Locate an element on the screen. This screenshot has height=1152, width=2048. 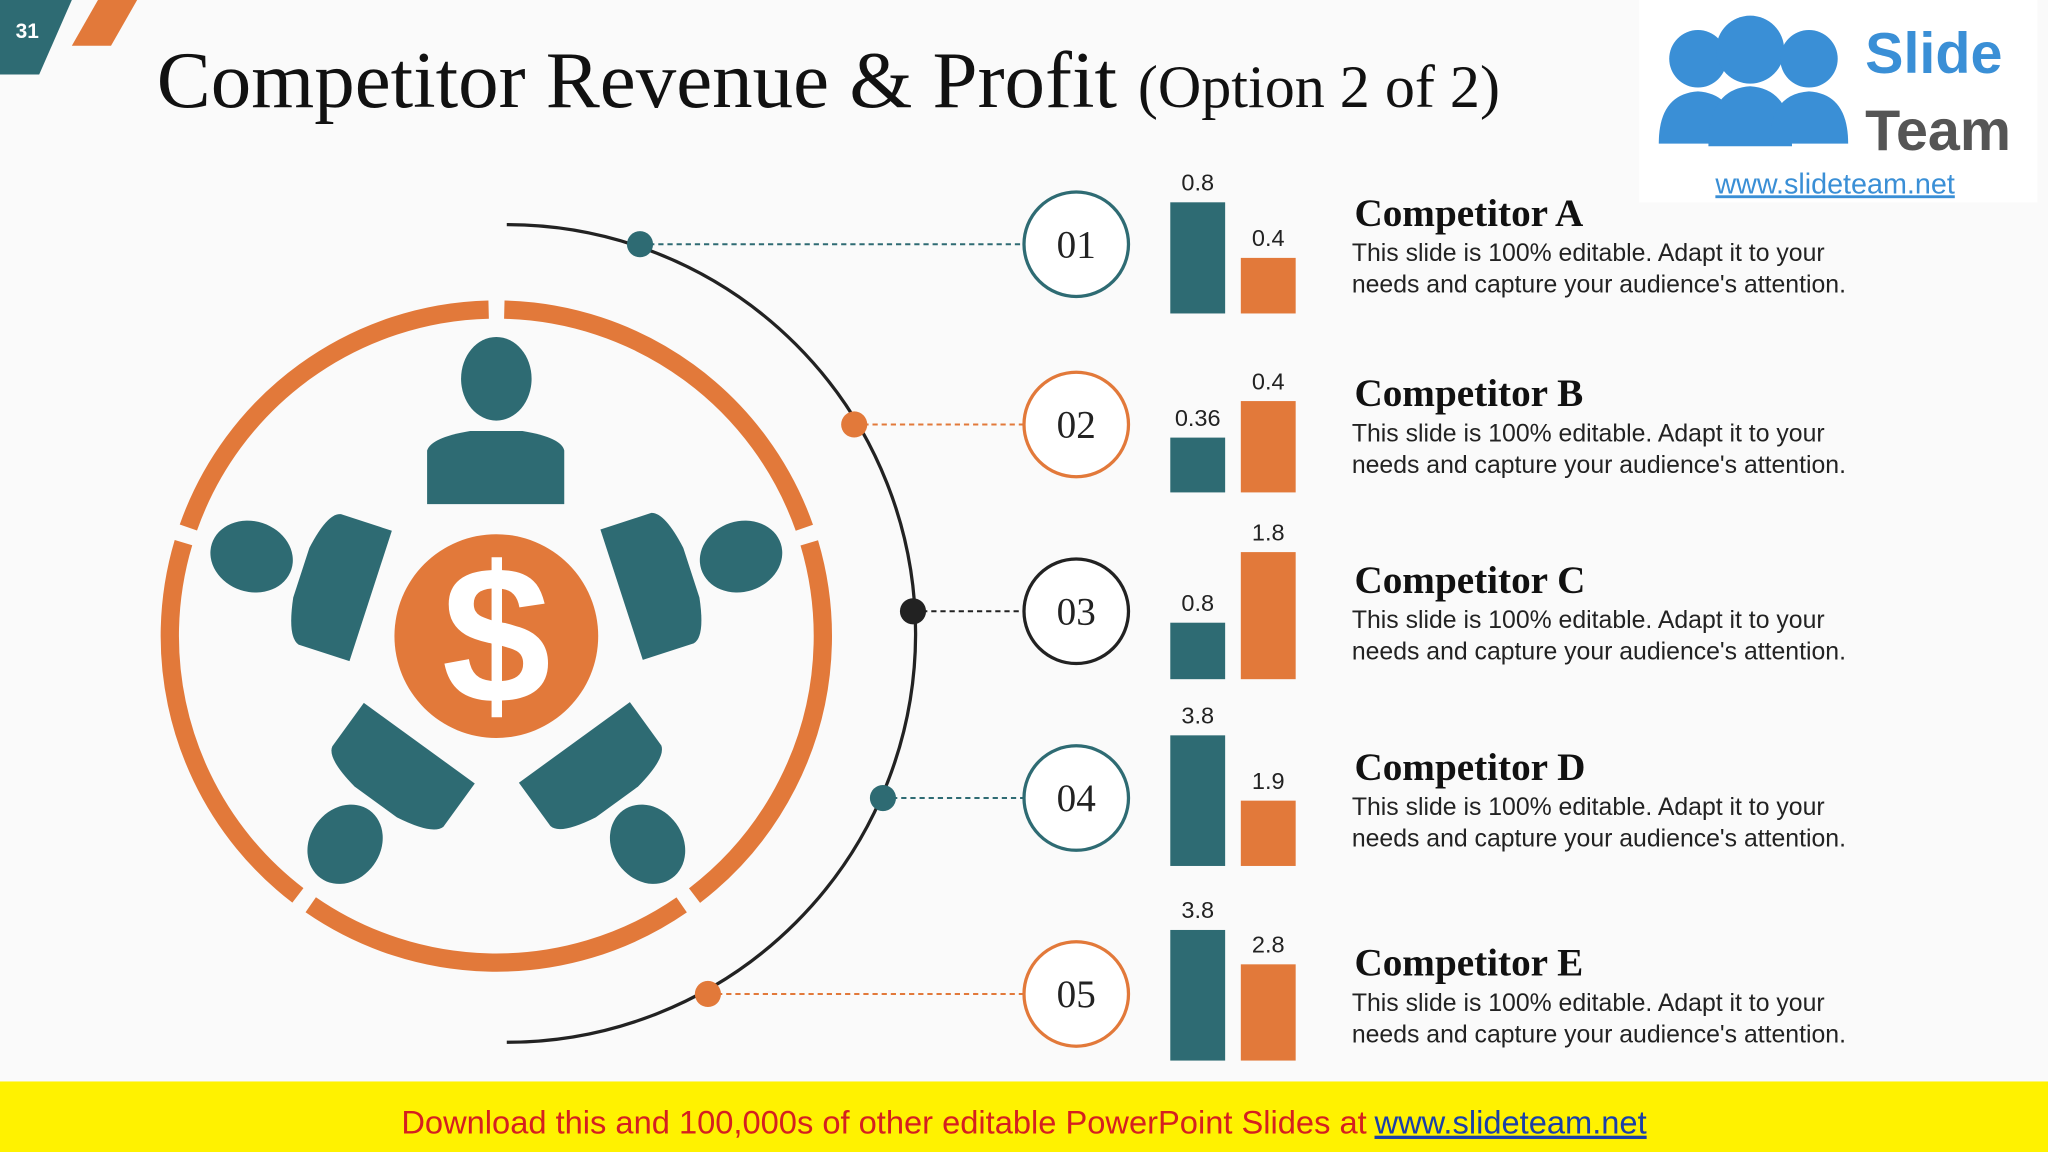
item-number: 02 is located at coordinates (1076, 425).